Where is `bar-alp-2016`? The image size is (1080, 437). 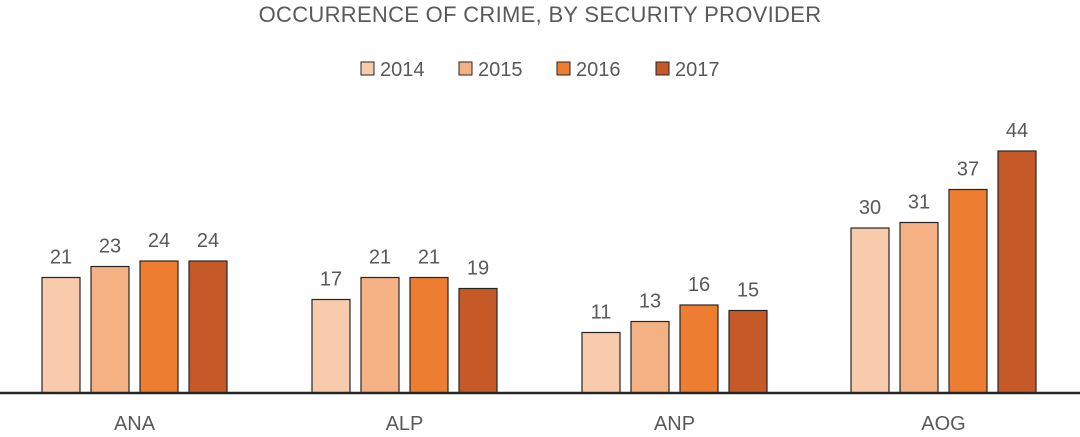
bar-alp-2016 is located at coordinates (429, 335).